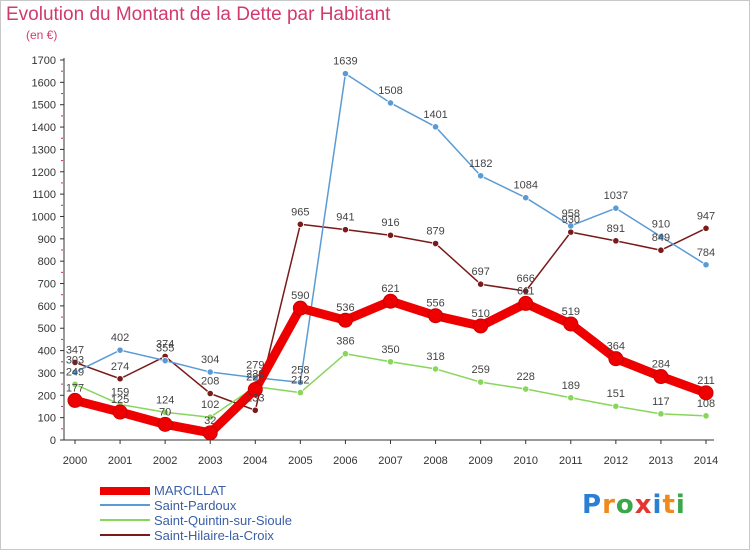 The width and height of the screenshot is (750, 550). Describe the element at coordinates (47, 307) in the screenshot. I see `y-tick-label: 600` at that location.